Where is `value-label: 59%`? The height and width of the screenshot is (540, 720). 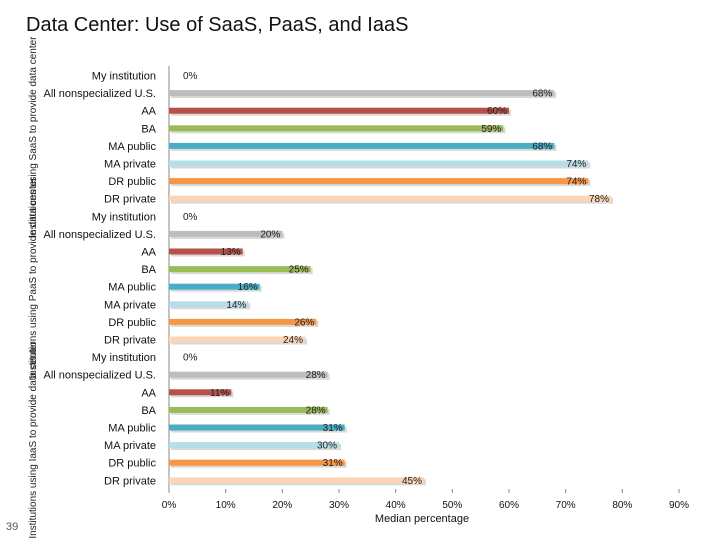 value-label: 59% is located at coordinates (491, 129).